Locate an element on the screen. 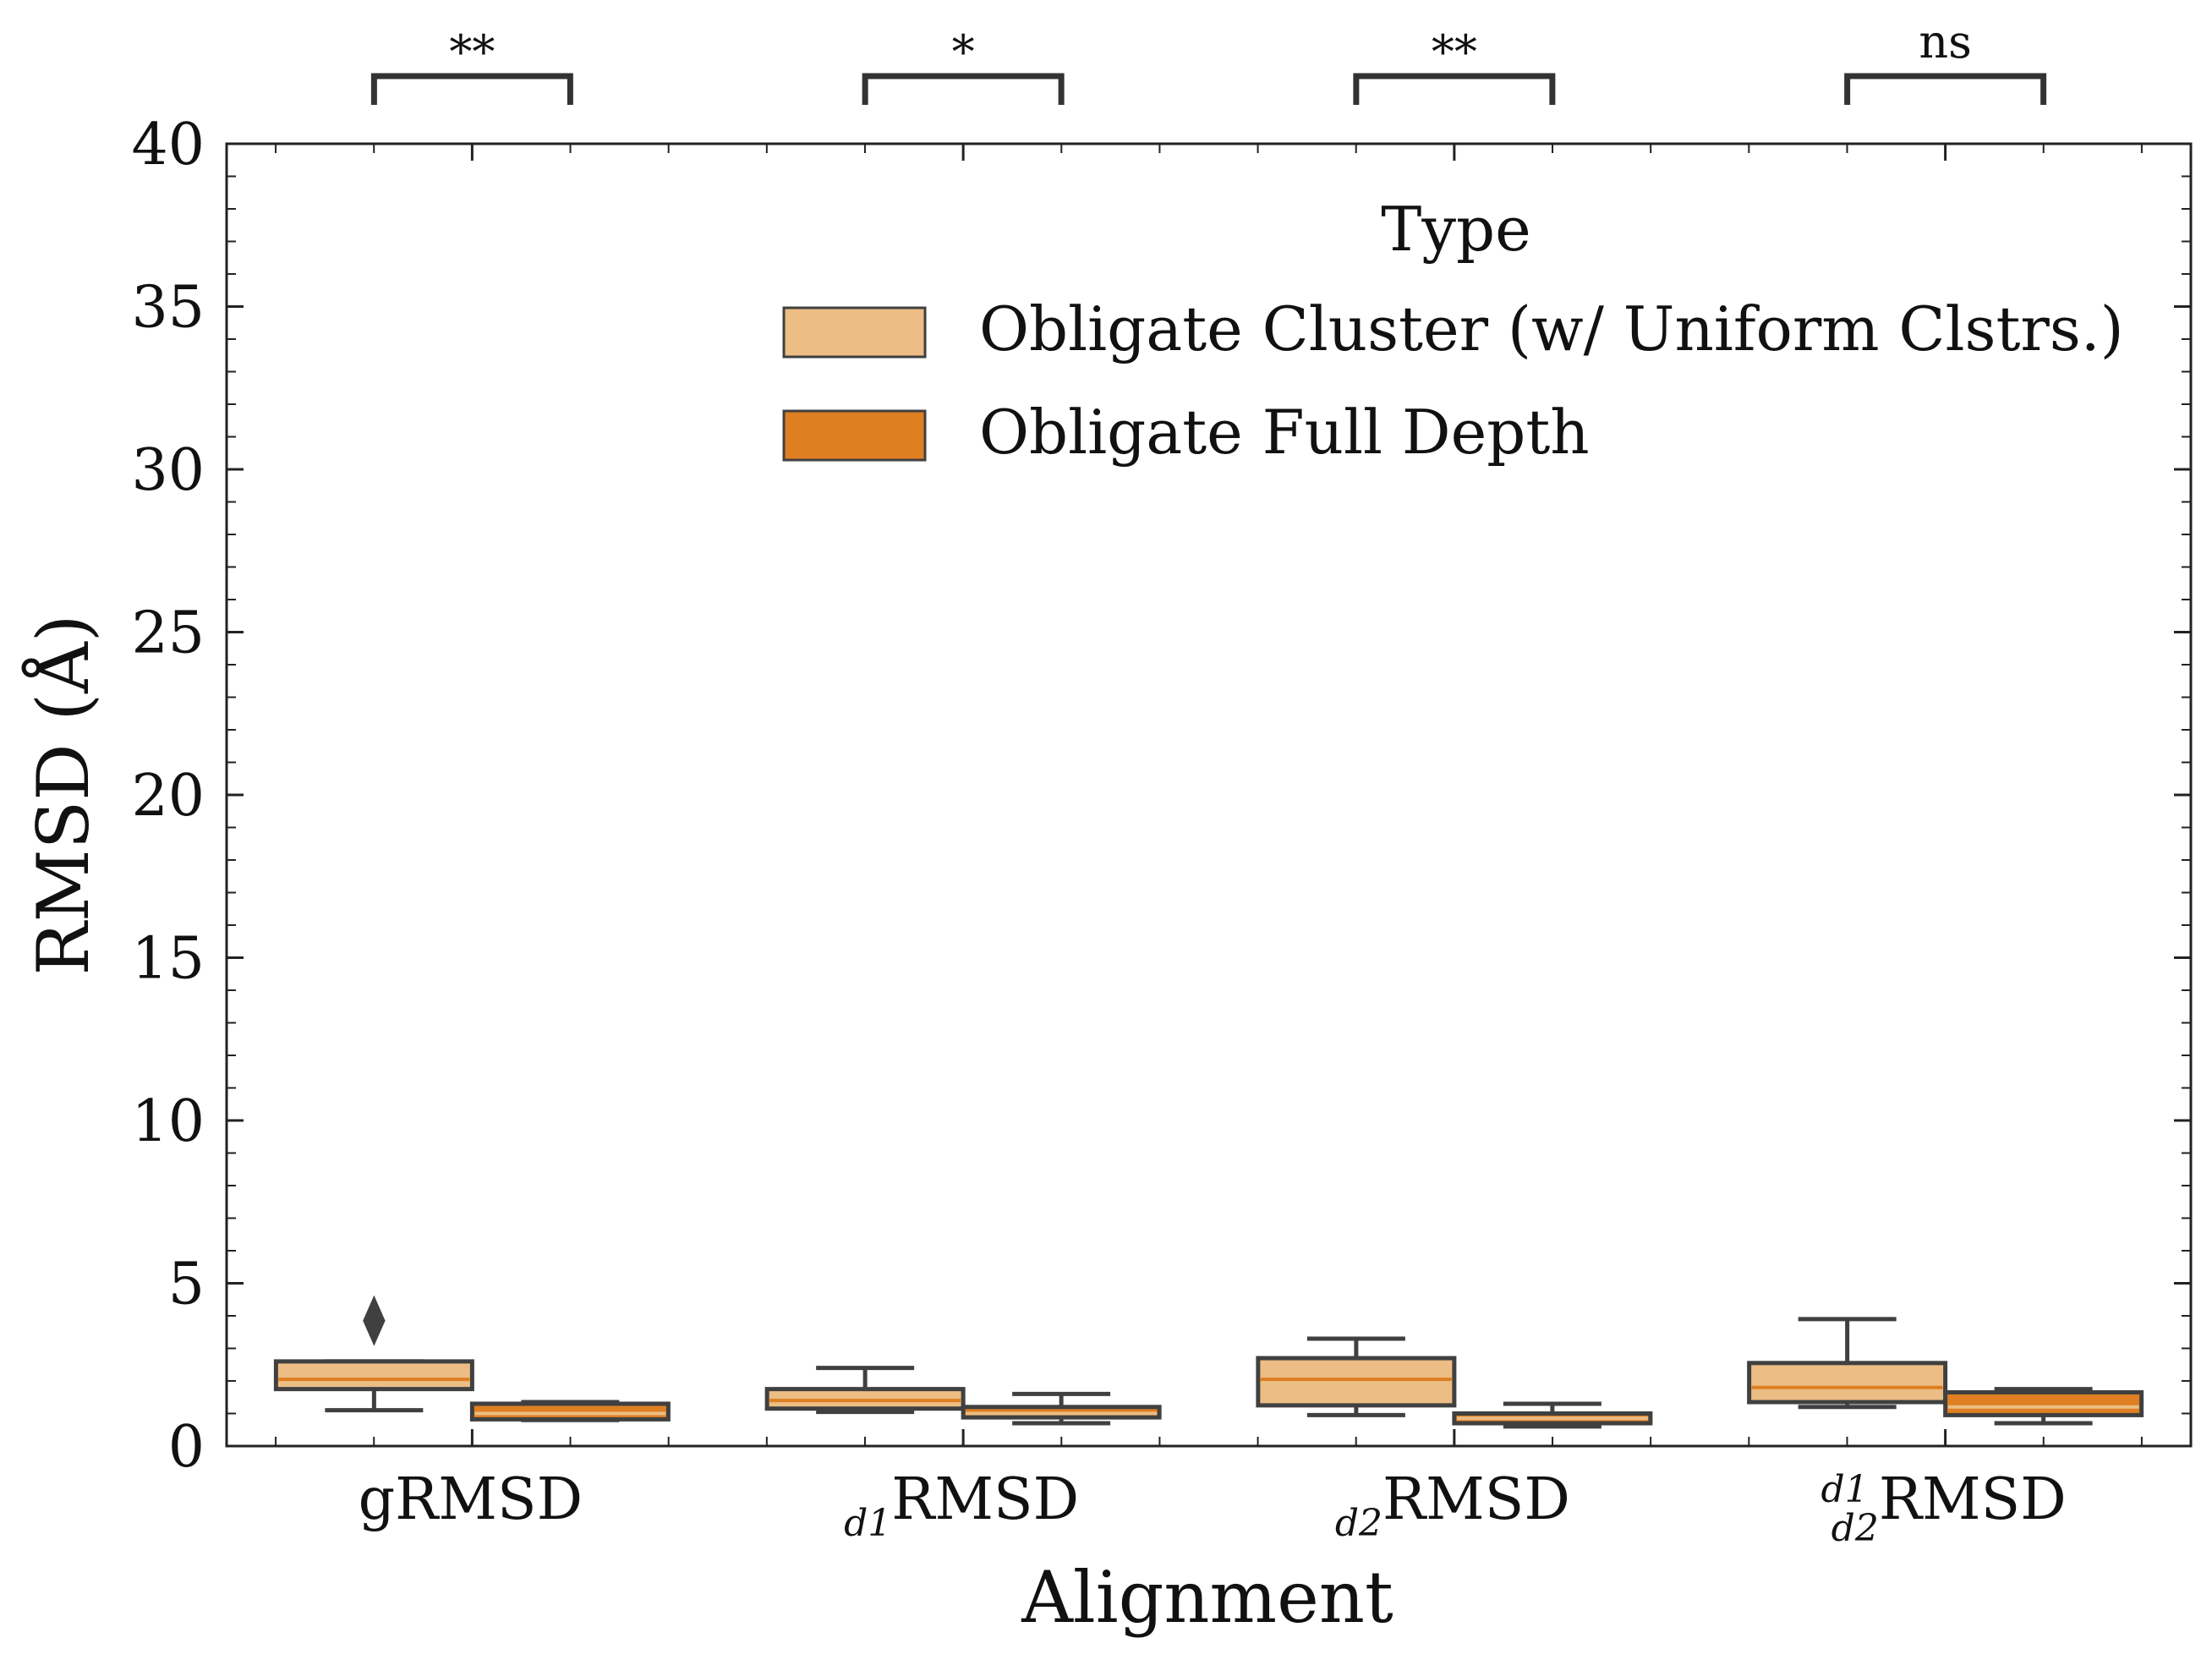 The height and width of the screenshot is (1660, 2212). x-tick-label-base: gRMSD is located at coordinates (471, 1499).